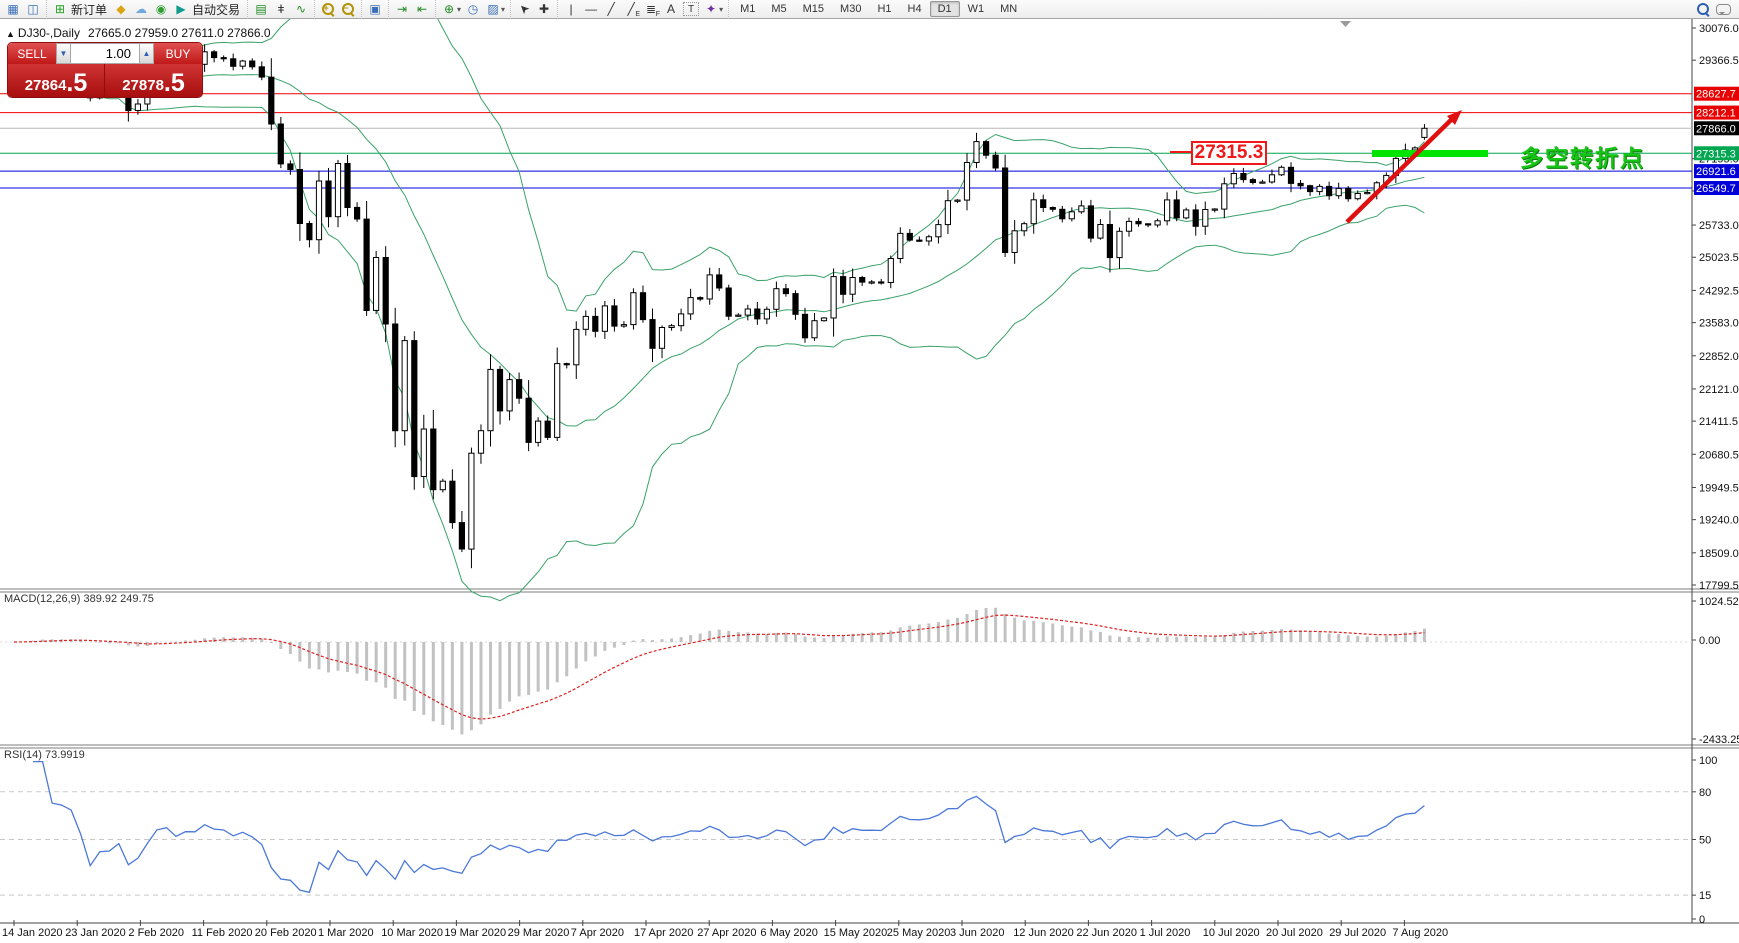 The height and width of the screenshot is (943, 1739). Describe the element at coordinates (503, 9) in the screenshot. I see `templates-icon-dropdown: ▾` at that location.